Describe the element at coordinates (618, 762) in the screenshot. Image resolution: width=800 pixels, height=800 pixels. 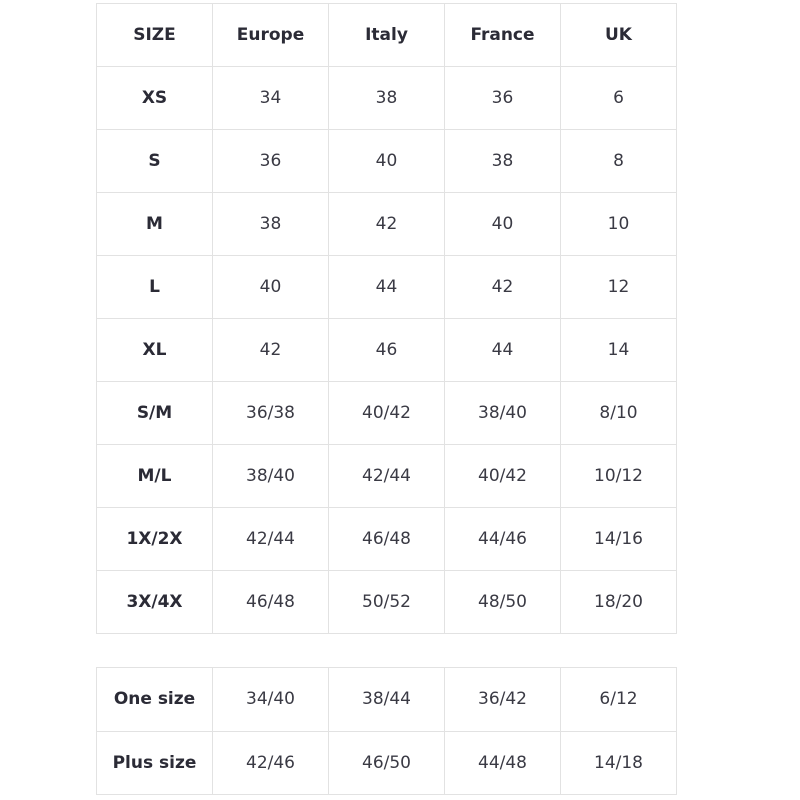
I see `size-value-cell: 14/18` at that location.